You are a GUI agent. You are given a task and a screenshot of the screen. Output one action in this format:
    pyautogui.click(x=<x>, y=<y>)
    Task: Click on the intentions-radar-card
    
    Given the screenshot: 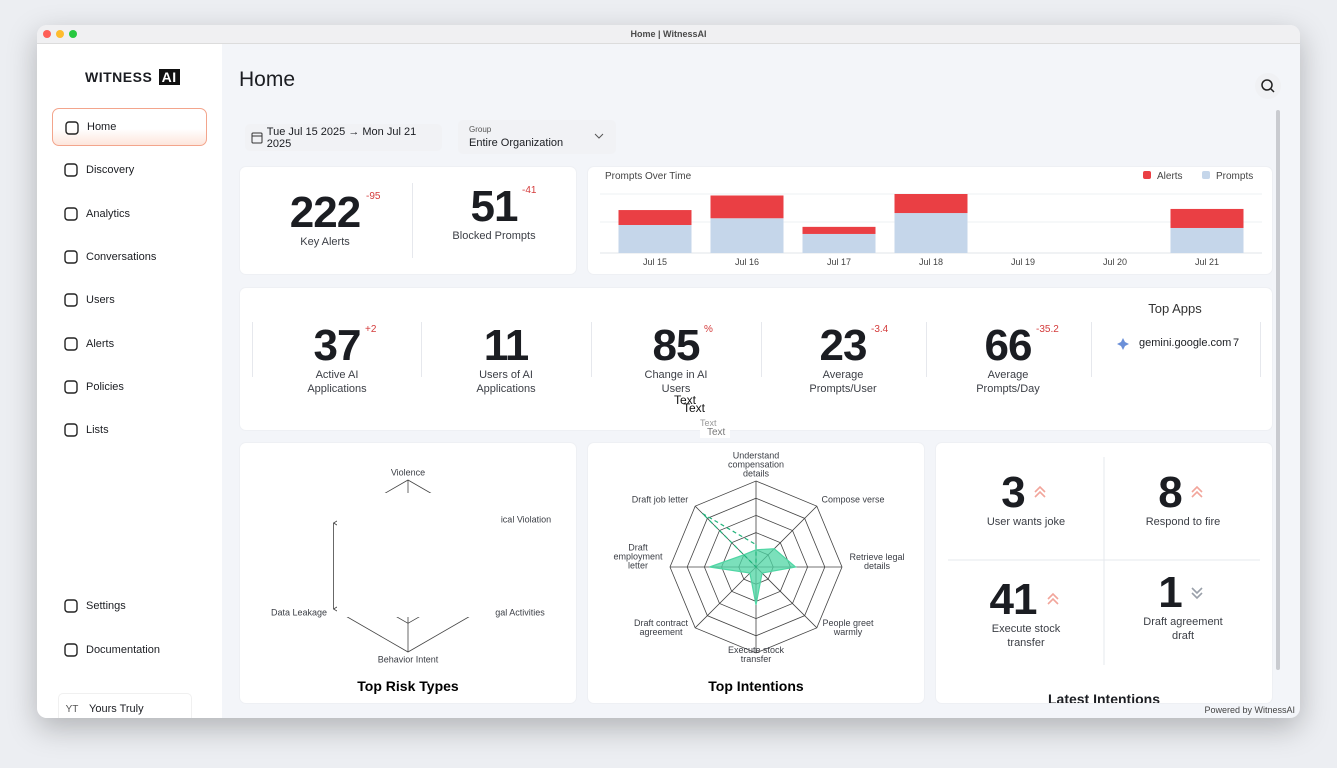 What is the action you would take?
    pyautogui.click(x=756, y=573)
    